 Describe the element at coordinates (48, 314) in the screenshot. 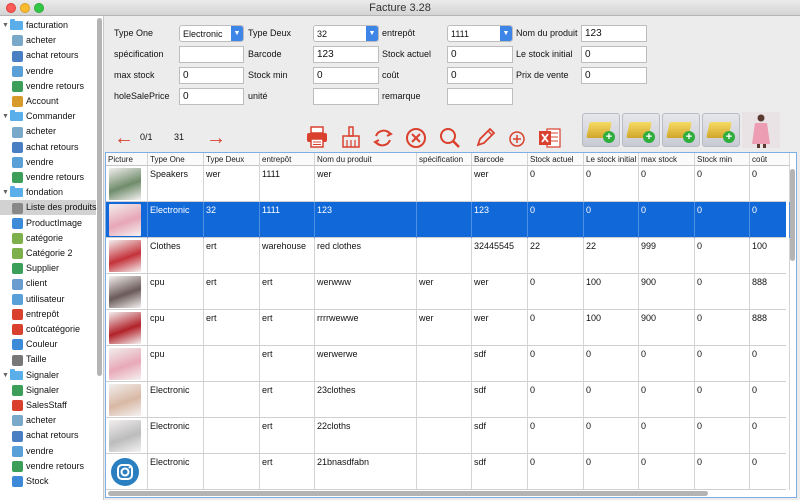

I see `sidebar-item: entrepôt` at that location.